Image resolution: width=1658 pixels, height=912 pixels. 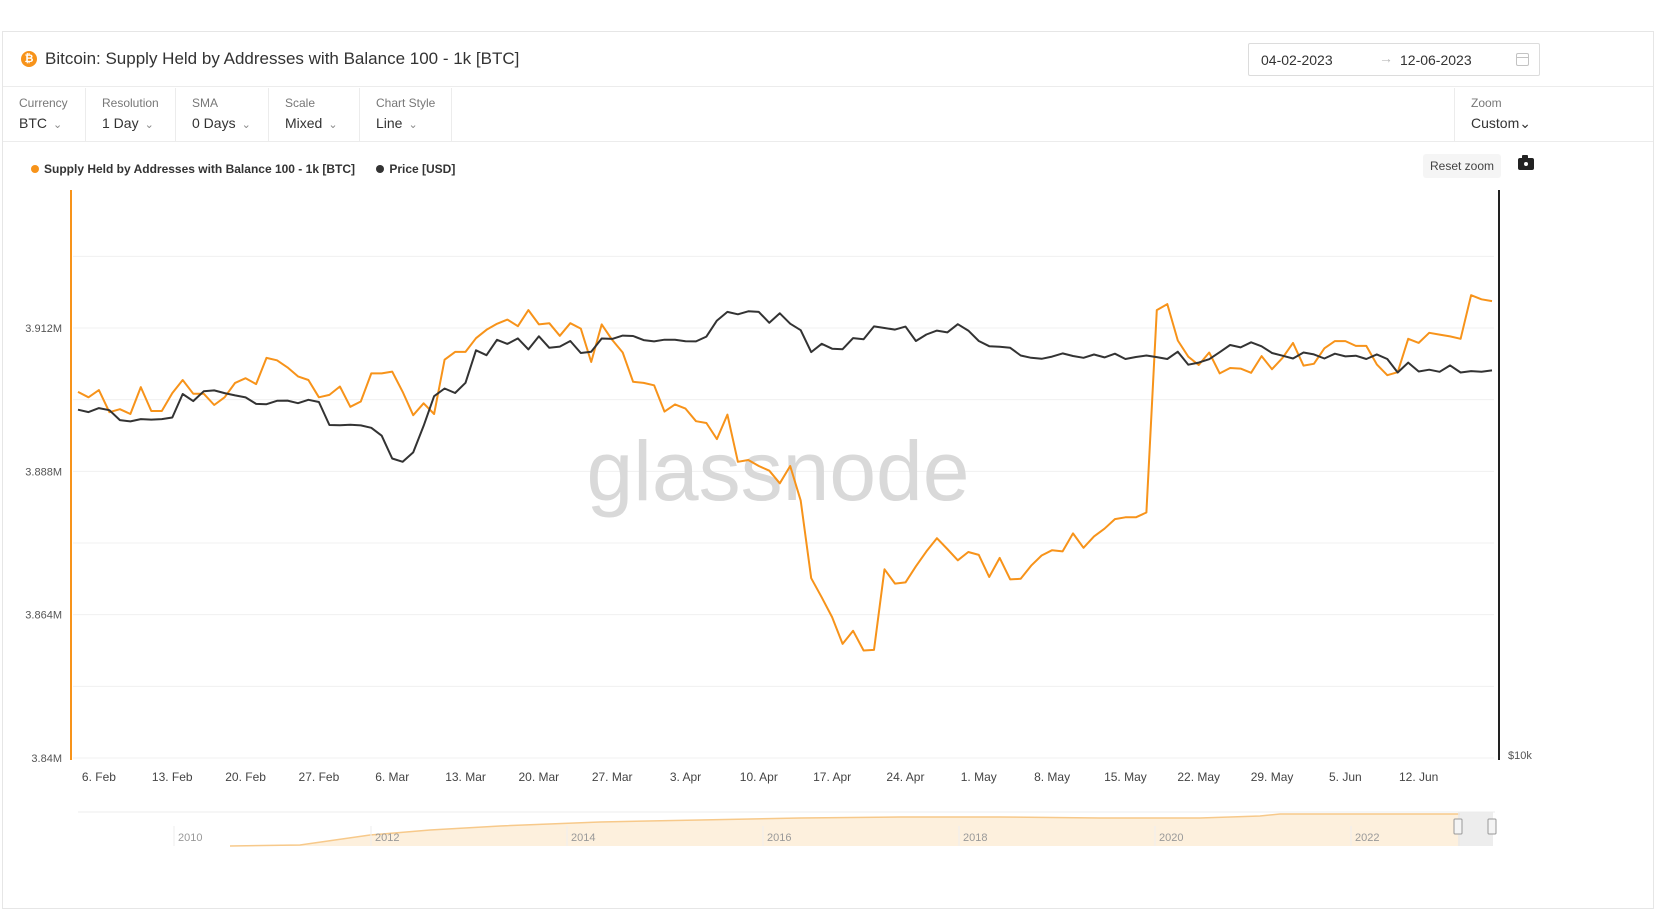 I want to click on y-right-tick-label: $10k, so click(x=1520, y=756).